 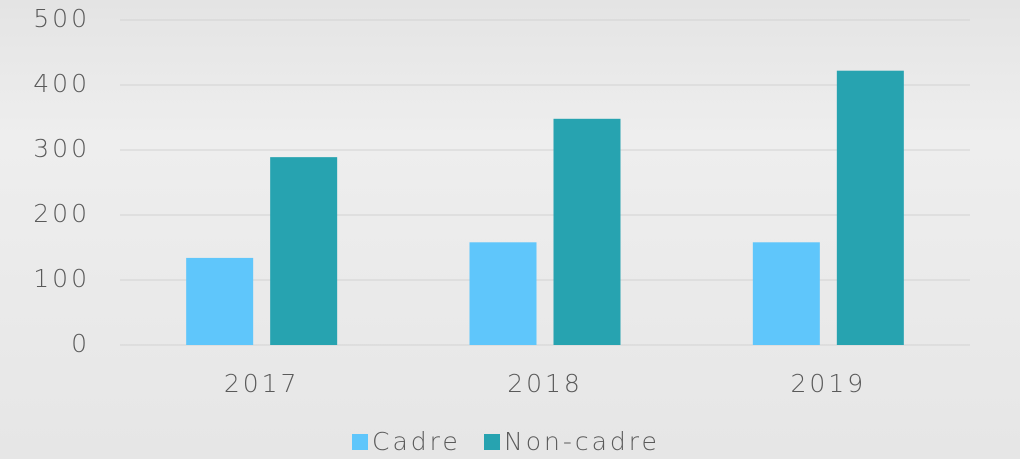 What do you see at coordinates (61, 18) in the screenshot?
I see `y-tick-label: 500` at bounding box center [61, 18].